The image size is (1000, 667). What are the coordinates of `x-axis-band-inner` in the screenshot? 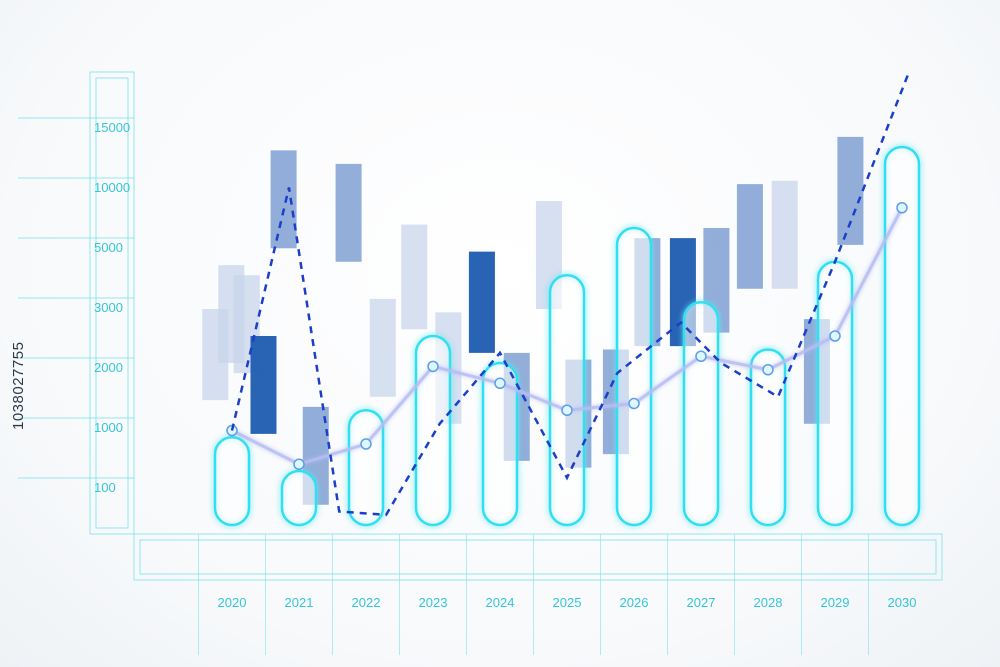 It's located at (538, 557).